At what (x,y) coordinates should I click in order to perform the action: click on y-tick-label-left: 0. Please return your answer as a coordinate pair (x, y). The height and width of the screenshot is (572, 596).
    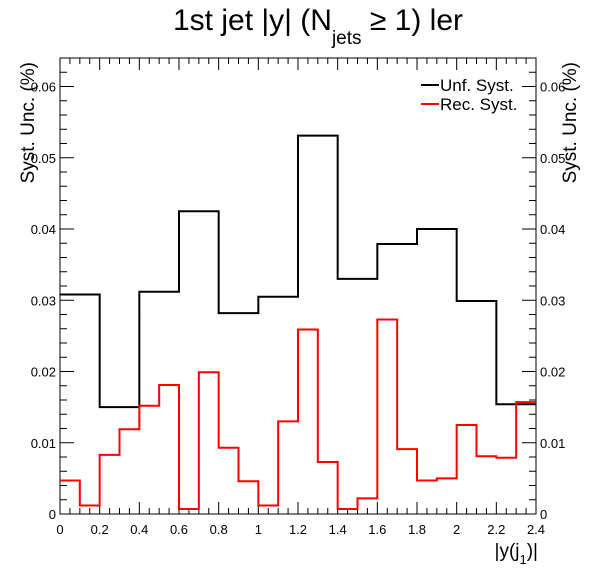
    Looking at the image, I should click on (52, 514).